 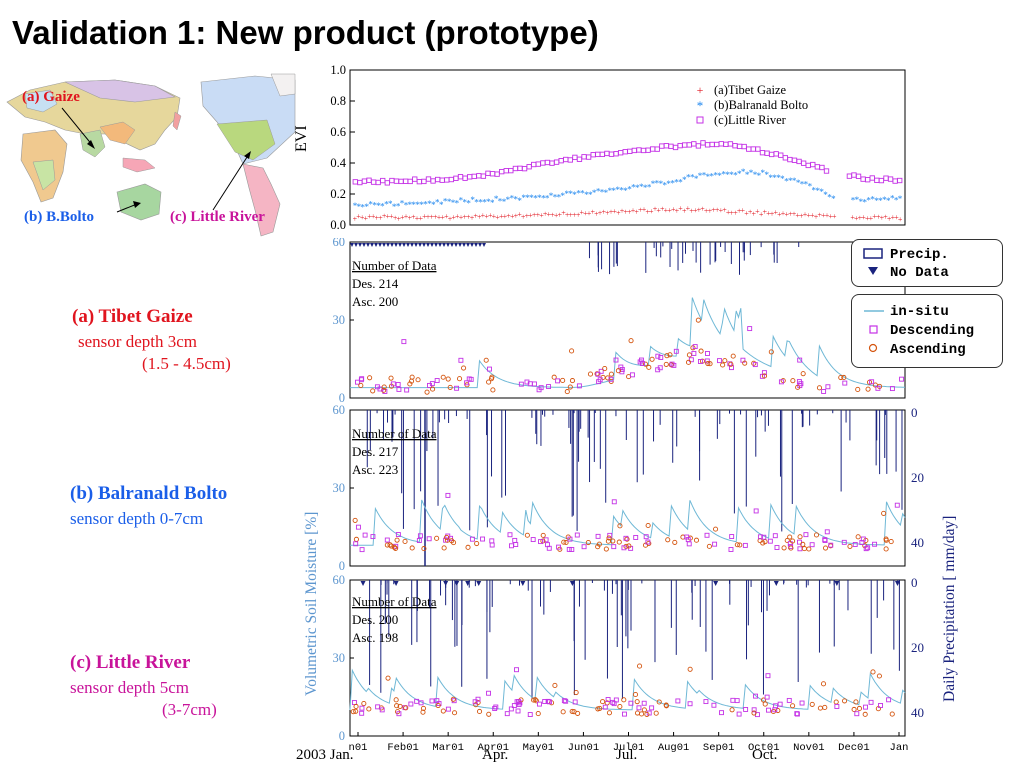 I want to click on site-b-depth: sensor depth 0-7cm, so click(x=137, y=518).